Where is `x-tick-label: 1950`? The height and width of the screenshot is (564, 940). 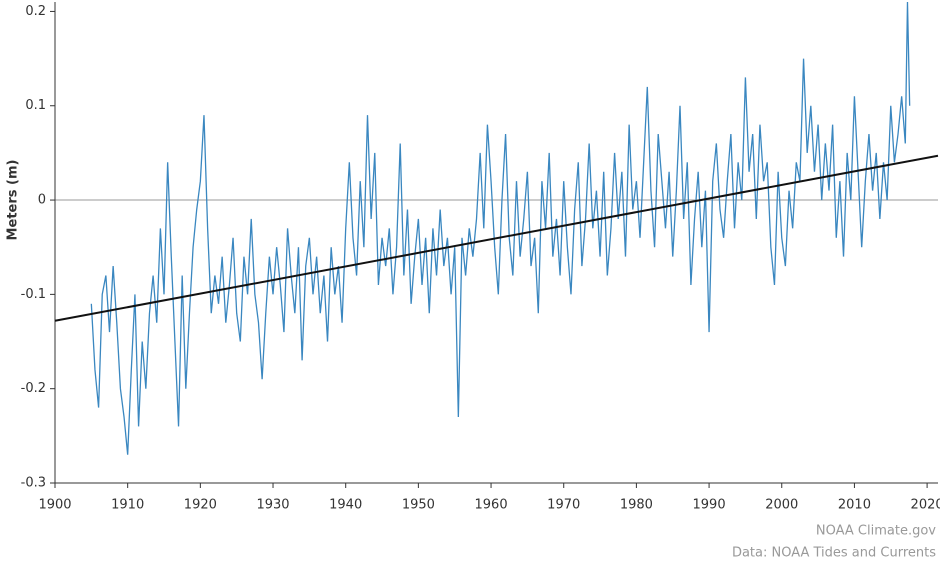
x-tick-label: 1950 is located at coordinates (418, 505).